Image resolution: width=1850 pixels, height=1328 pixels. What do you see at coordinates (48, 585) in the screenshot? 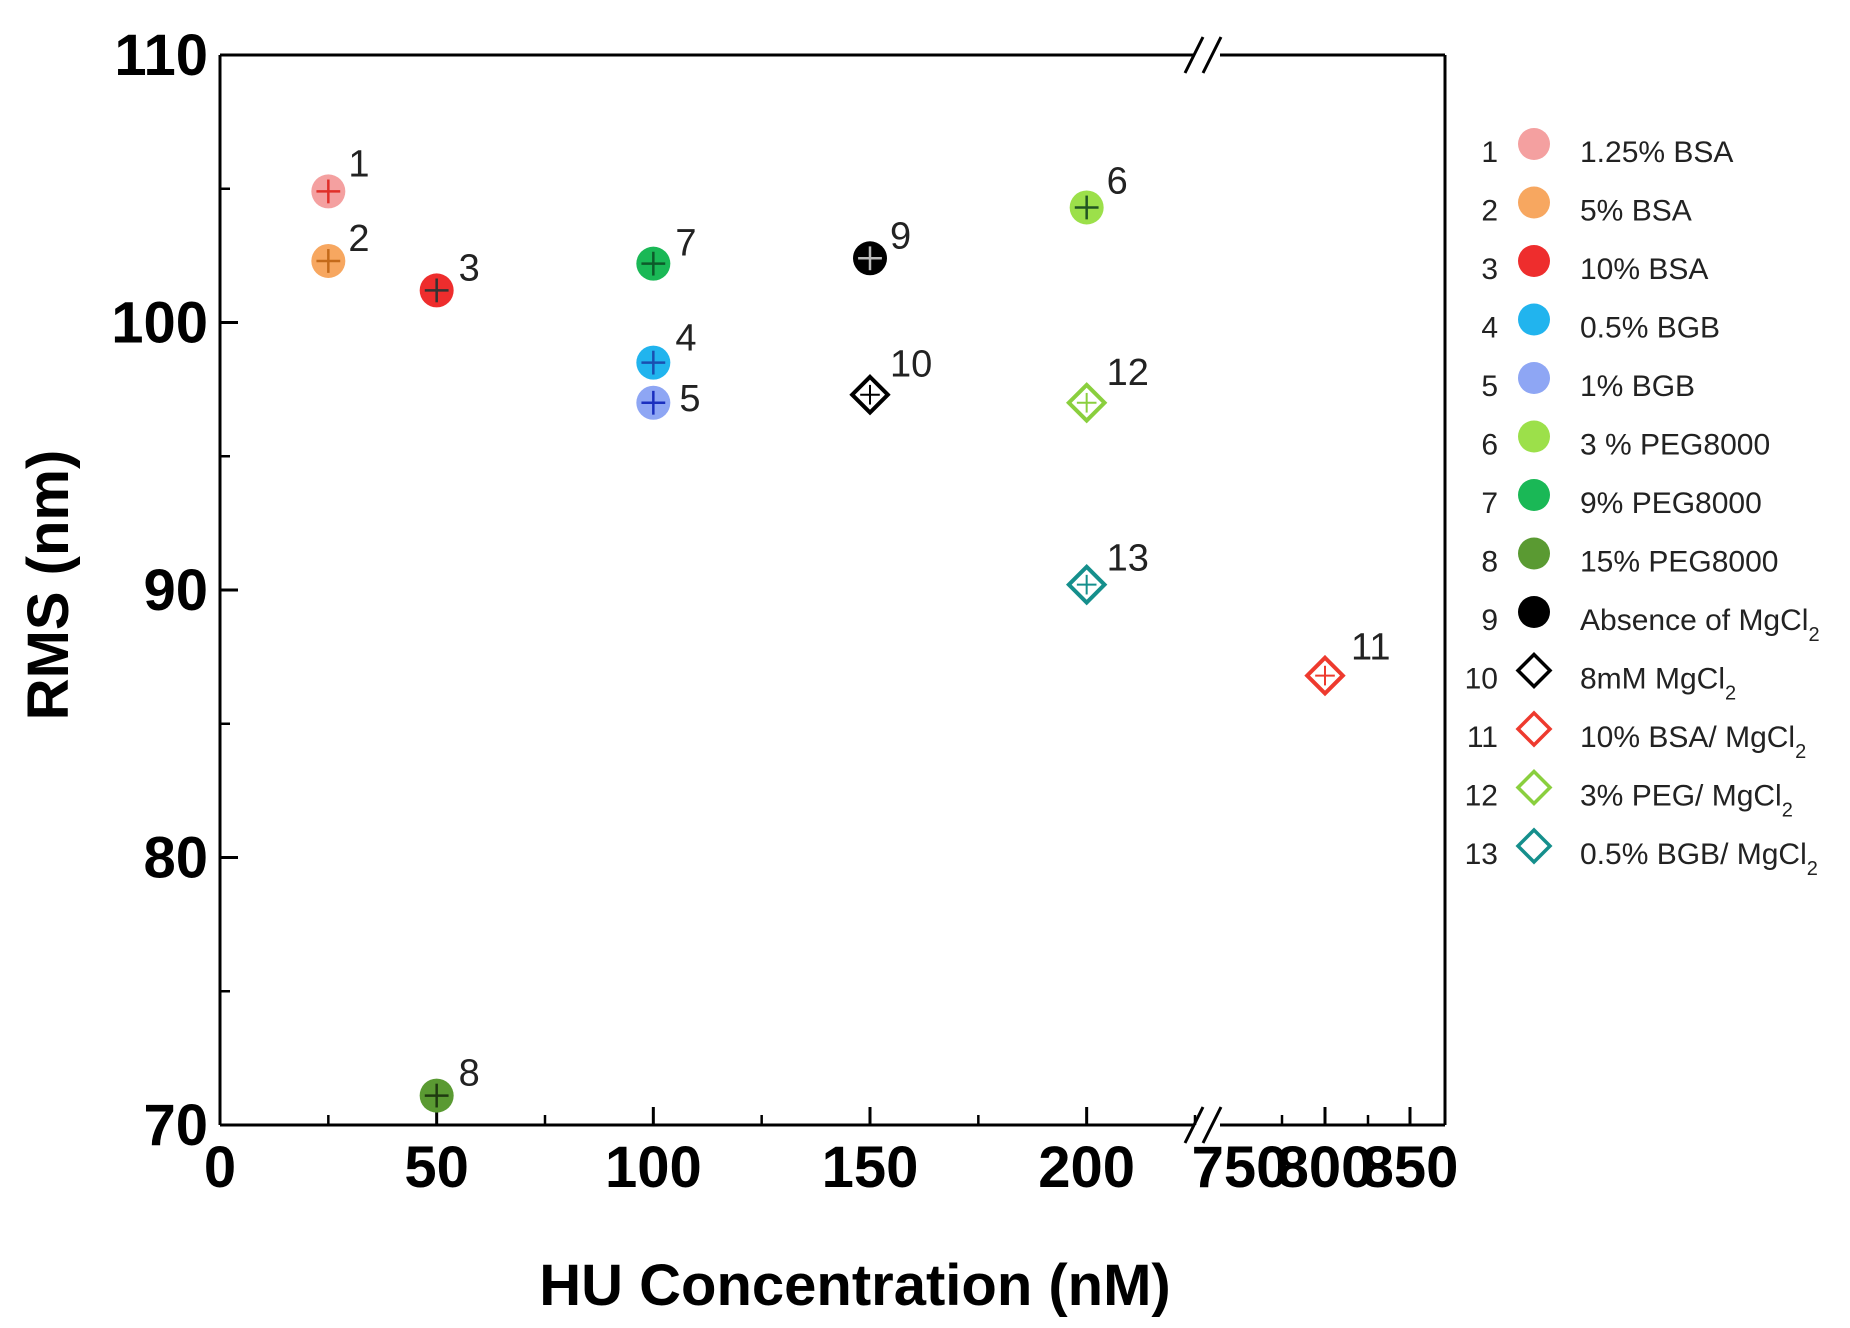
I see `y-axis-title: RMS (nm)` at bounding box center [48, 585].